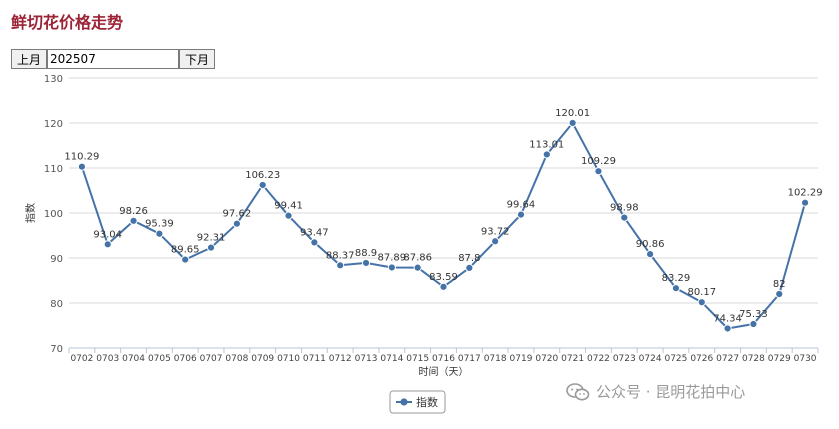 The image size is (839, 429). I want to click on watermark: 公众号 · 昆明花拍中心, so click(655, 391).